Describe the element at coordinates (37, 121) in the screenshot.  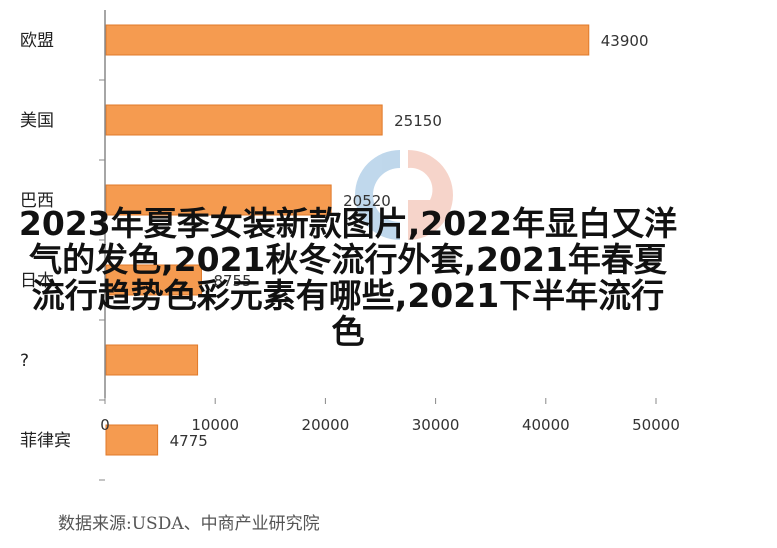
I see `category-label: 美国` at that location.